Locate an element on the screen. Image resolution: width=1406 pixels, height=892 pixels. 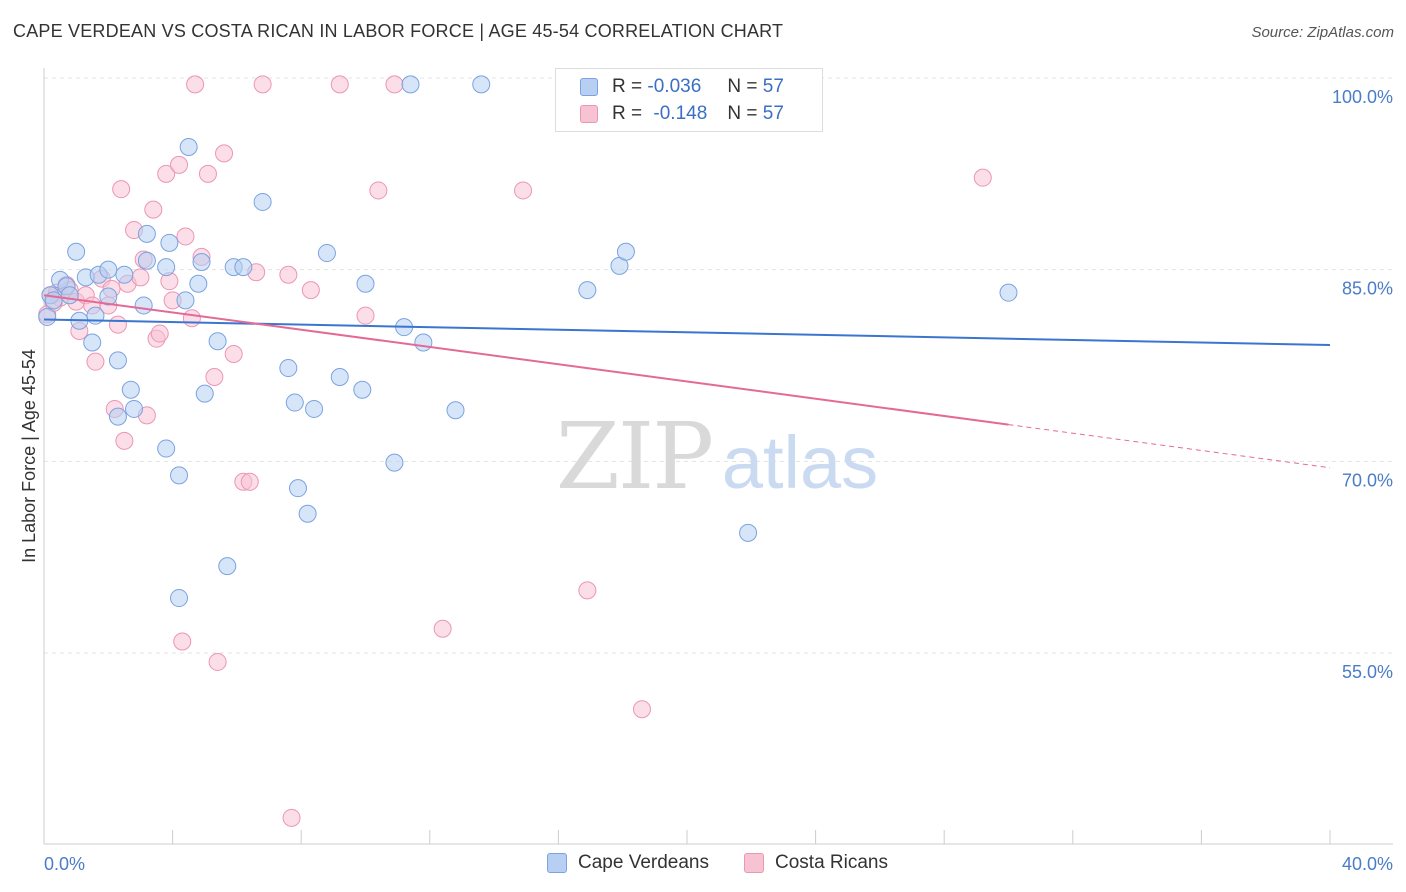
bottom-legend-swatch-blue is located at coordinates (557, 863).